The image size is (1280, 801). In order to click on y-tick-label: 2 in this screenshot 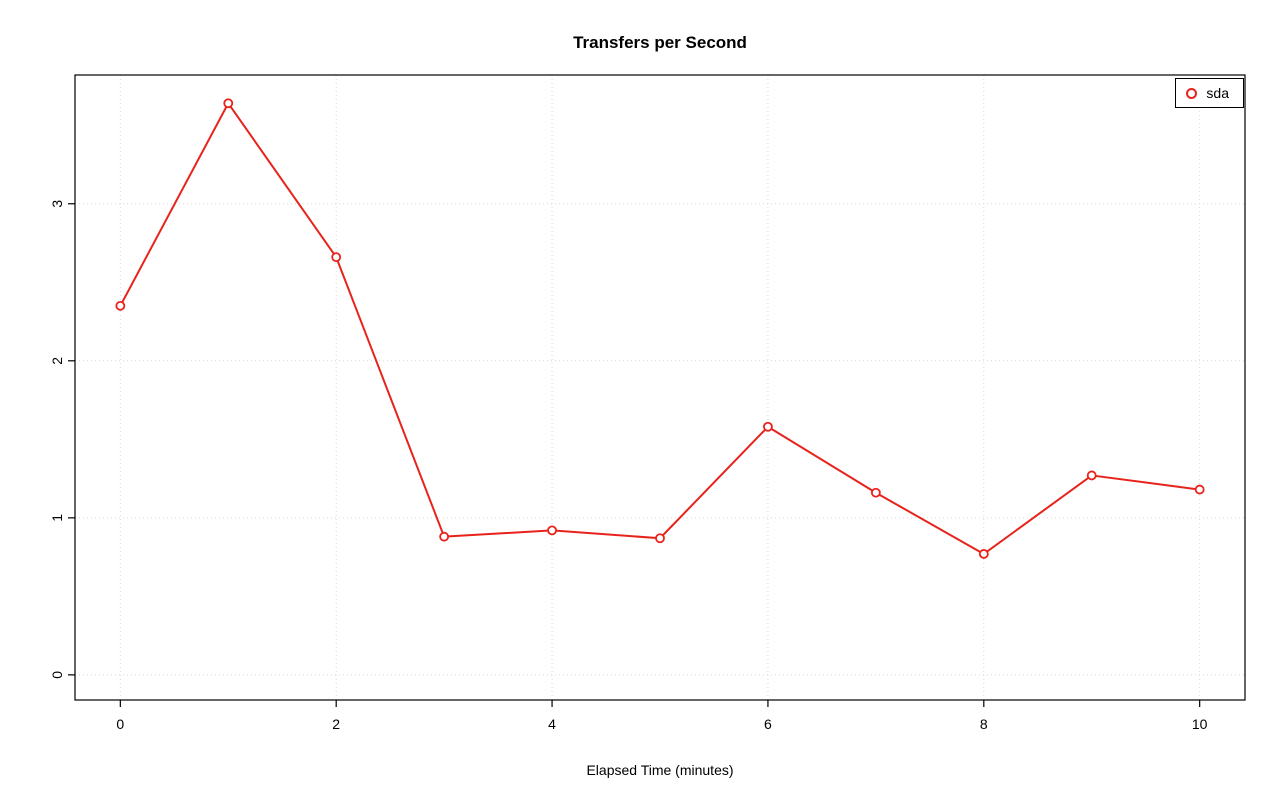, I will do `click(57, 361)`.